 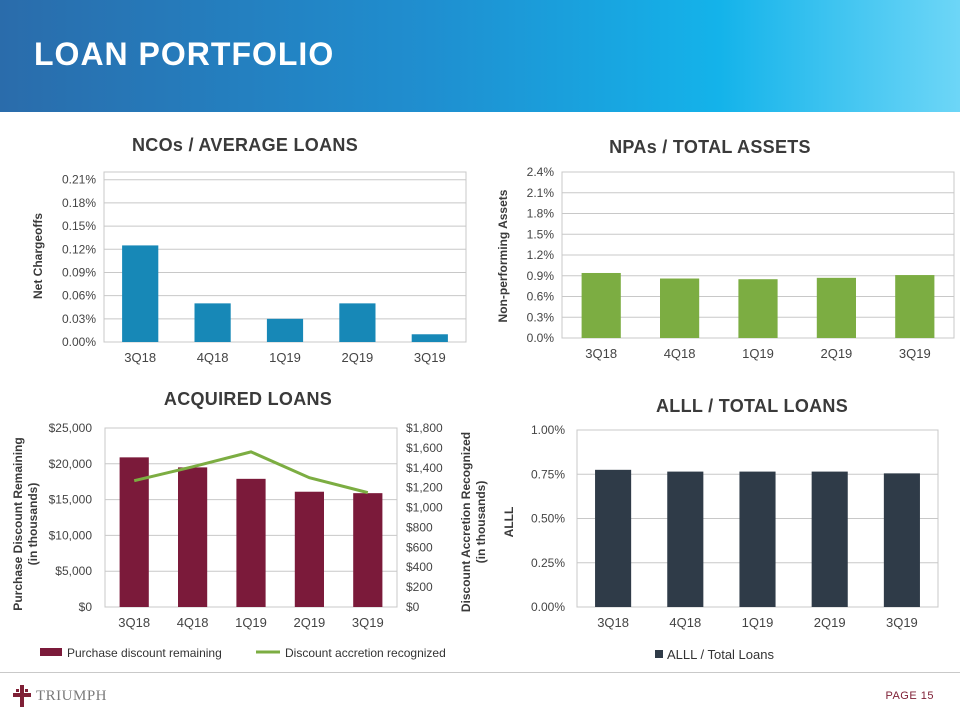 What do you see at coordinates (830, 622) in the screenshot?
I see `alll-category-label: 2Q19` at bounding box center [830, 622].